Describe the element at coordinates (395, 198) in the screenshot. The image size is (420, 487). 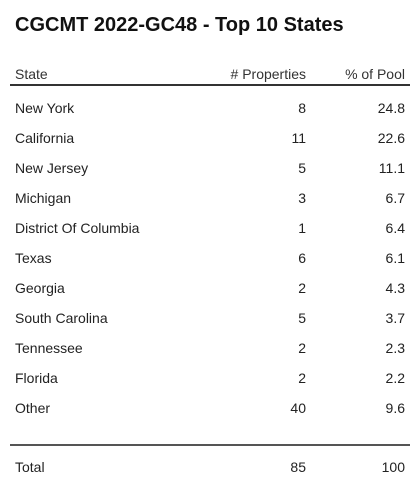
I see `cell-pool: 6.7` at that location.